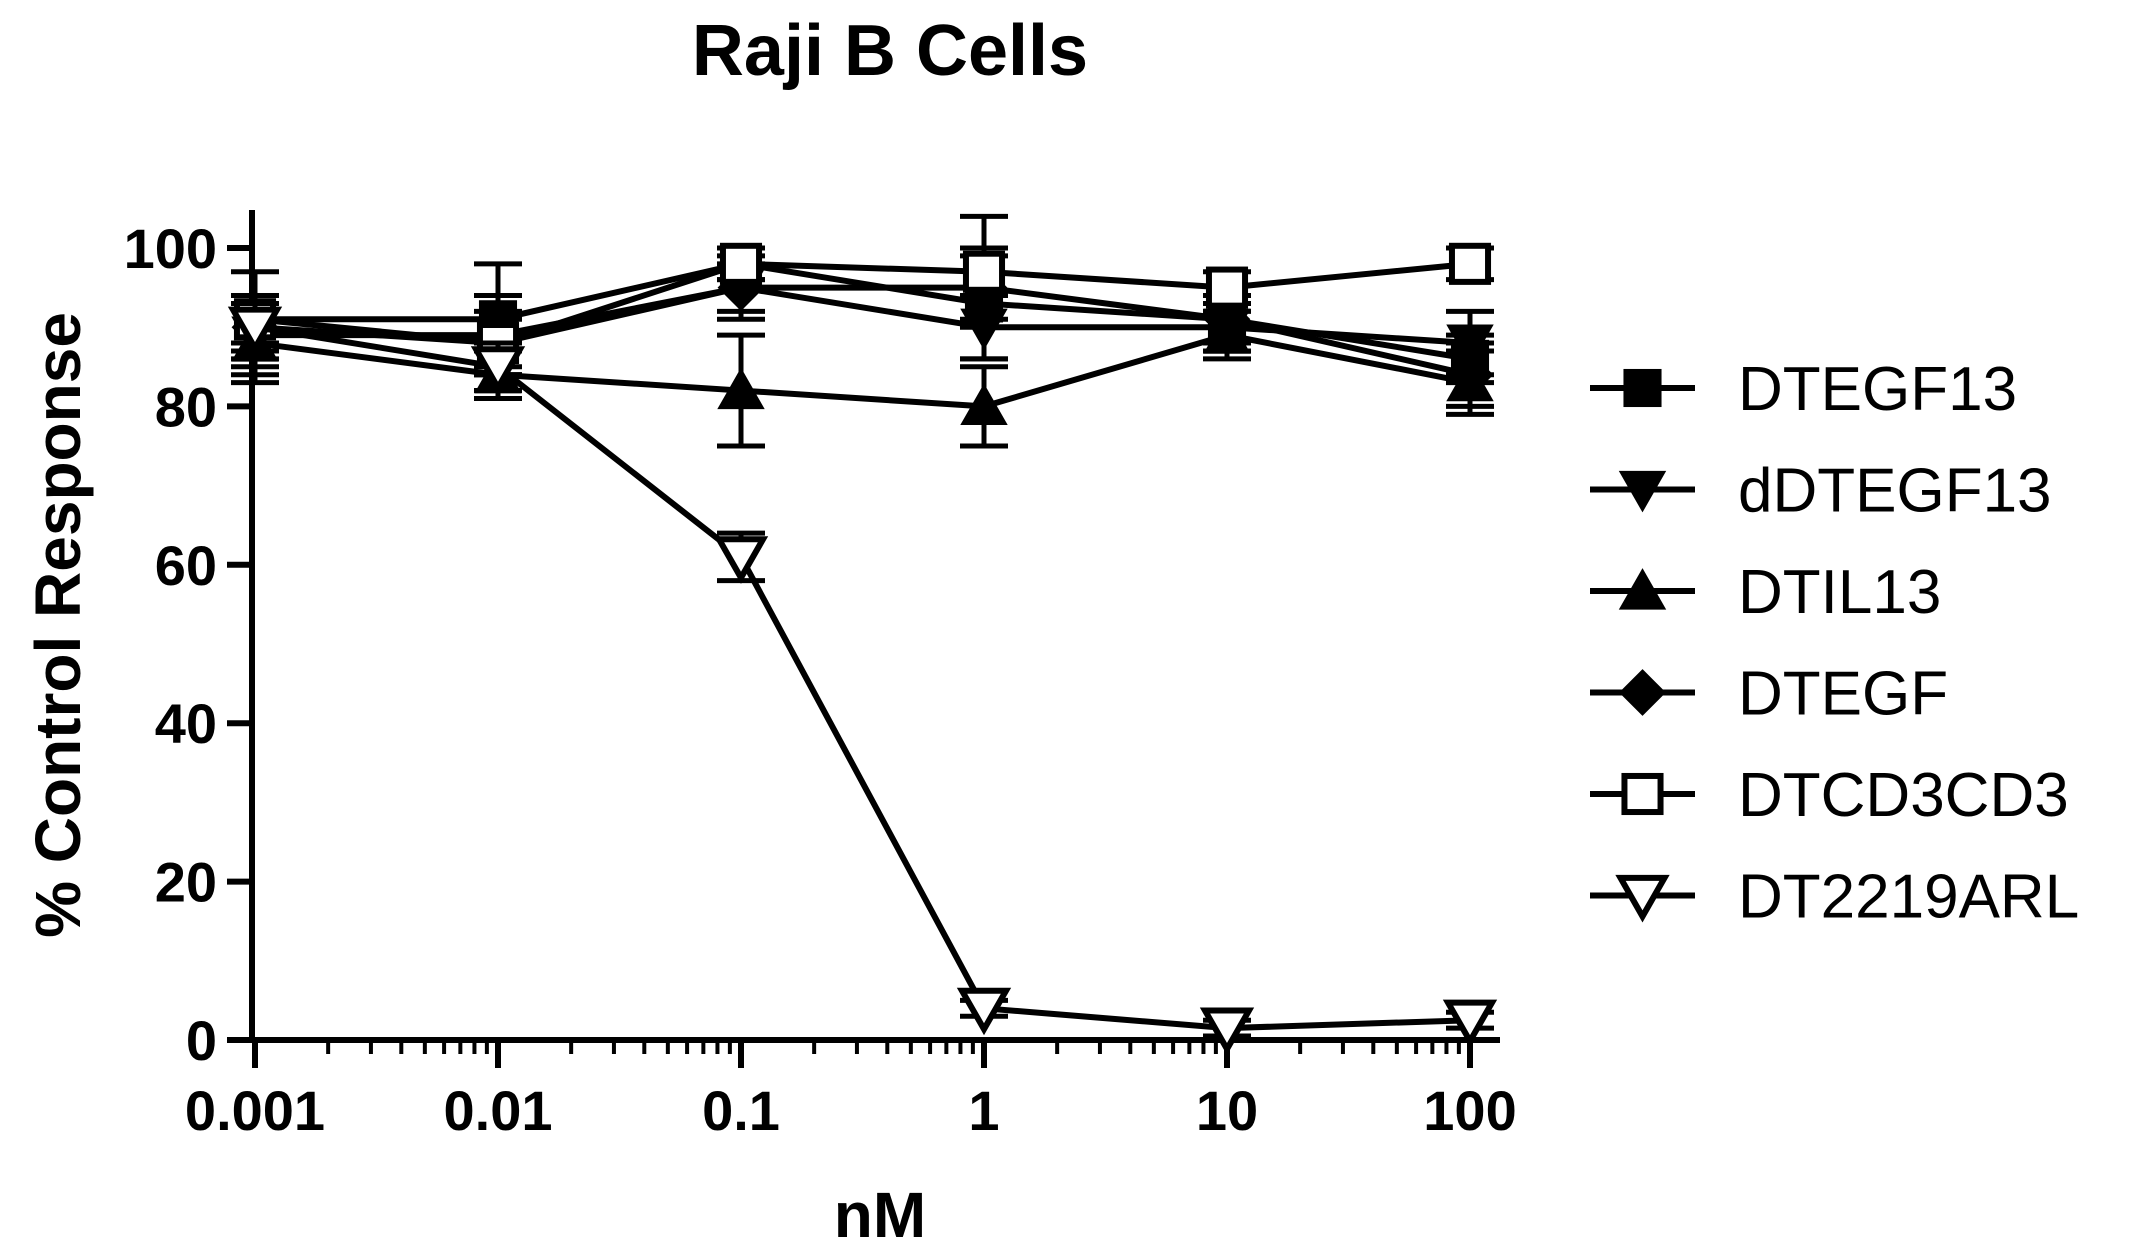 Image resolution: width=2132 pixels, height=1251 pixels. I want to click on legend-item-DTEGF13: DTEGF13, so click(1803, 389).